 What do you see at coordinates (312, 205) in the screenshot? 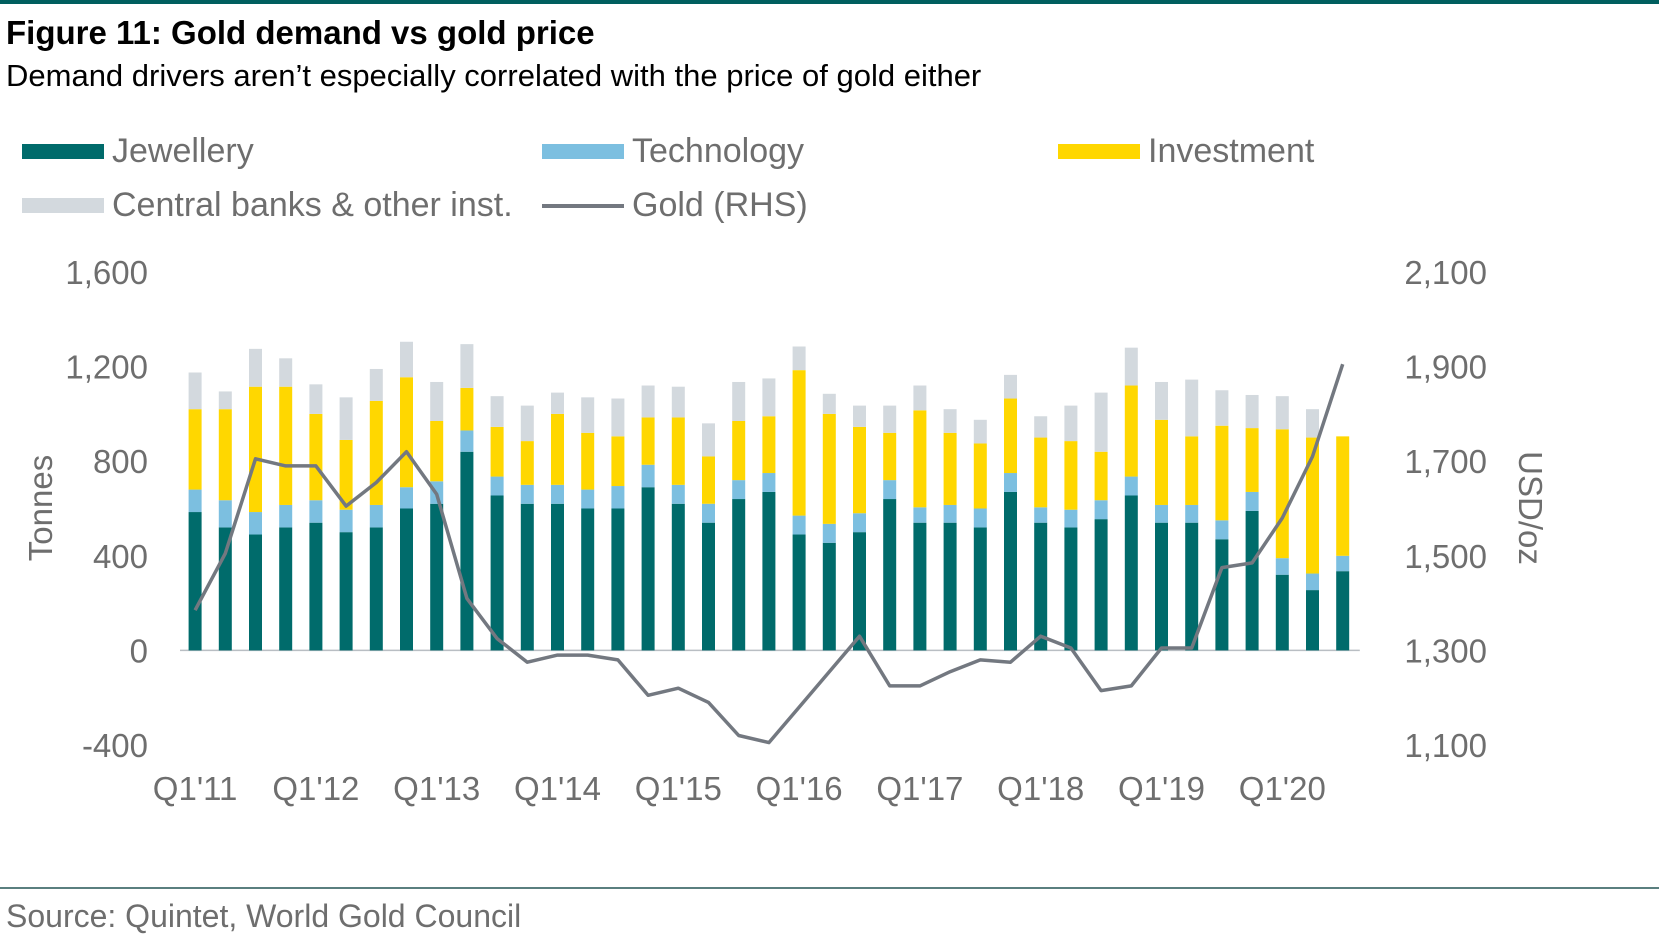
I see `legend-label-central-banks: Central banks & other inst.` at bounding box center [312, 205].